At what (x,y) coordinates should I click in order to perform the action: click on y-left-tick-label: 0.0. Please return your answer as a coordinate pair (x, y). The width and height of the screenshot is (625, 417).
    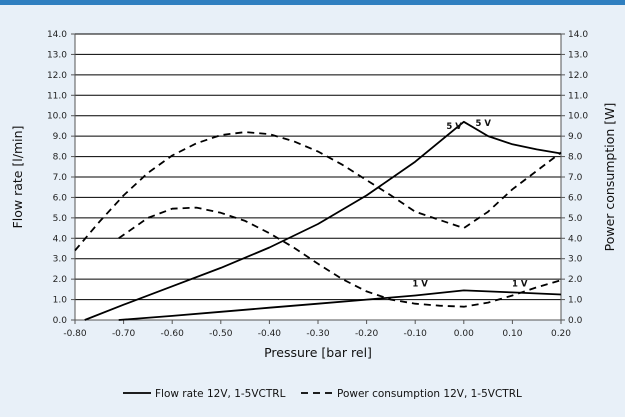
    Looking at the image, I should click on (60, 321).